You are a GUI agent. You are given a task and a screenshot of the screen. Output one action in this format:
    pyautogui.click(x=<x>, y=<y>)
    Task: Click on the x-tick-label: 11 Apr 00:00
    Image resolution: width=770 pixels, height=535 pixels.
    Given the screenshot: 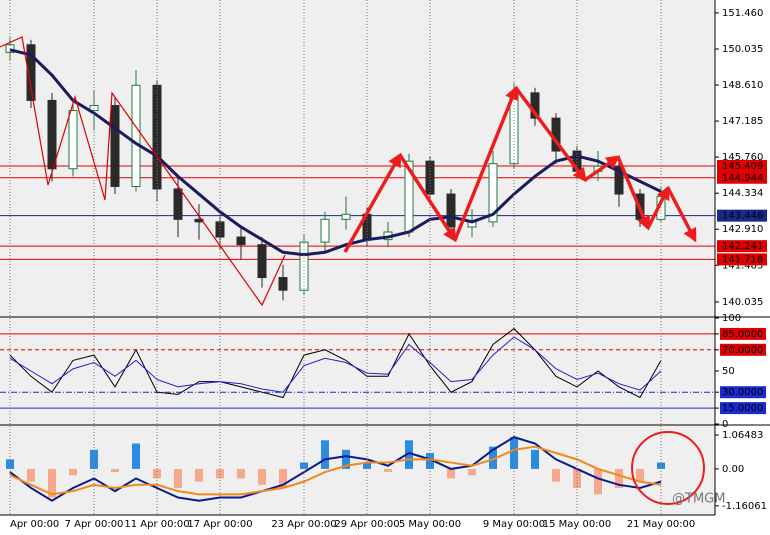 What is the action you would take?
    pyautogui.click(x=156, y=524)
    